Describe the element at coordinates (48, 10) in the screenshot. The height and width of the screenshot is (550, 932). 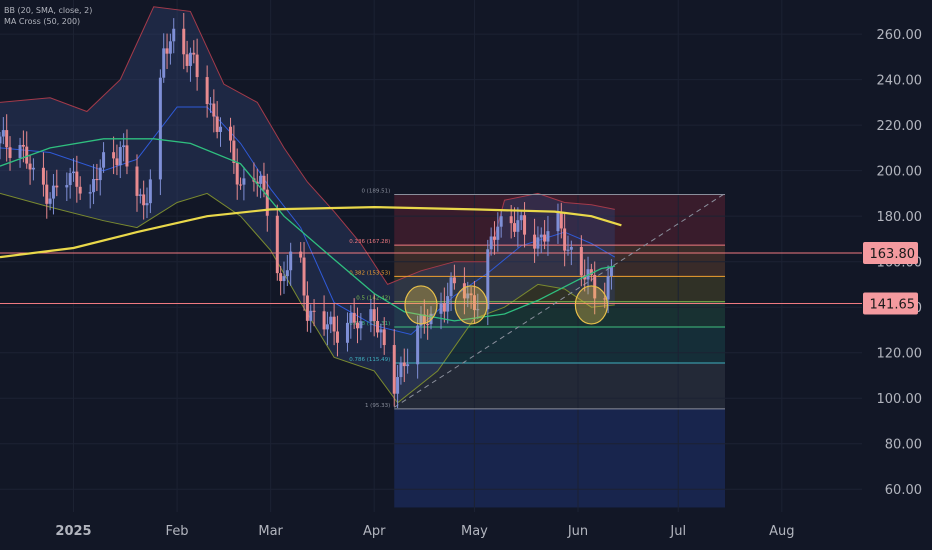
I see `bb-indicator-label: BB (20, SMA, close, 2)` at that location.